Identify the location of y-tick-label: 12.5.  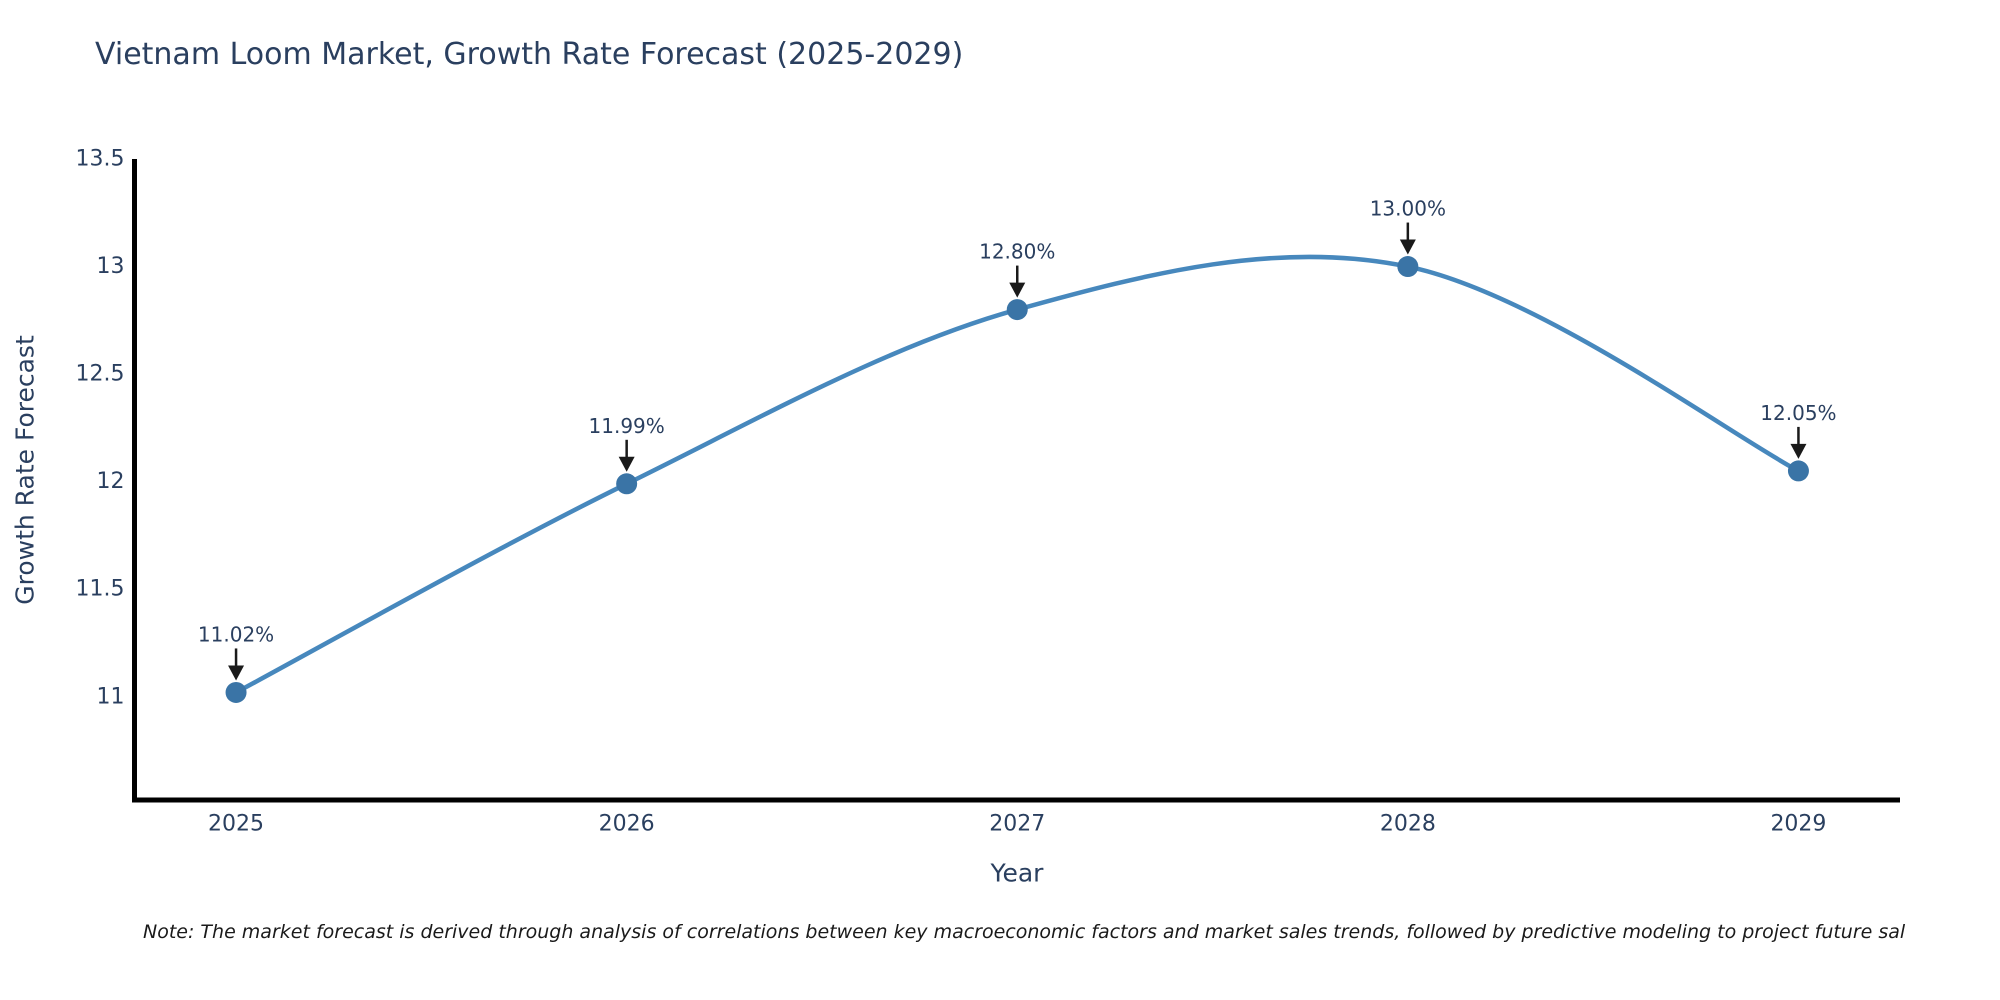
(100, 374).